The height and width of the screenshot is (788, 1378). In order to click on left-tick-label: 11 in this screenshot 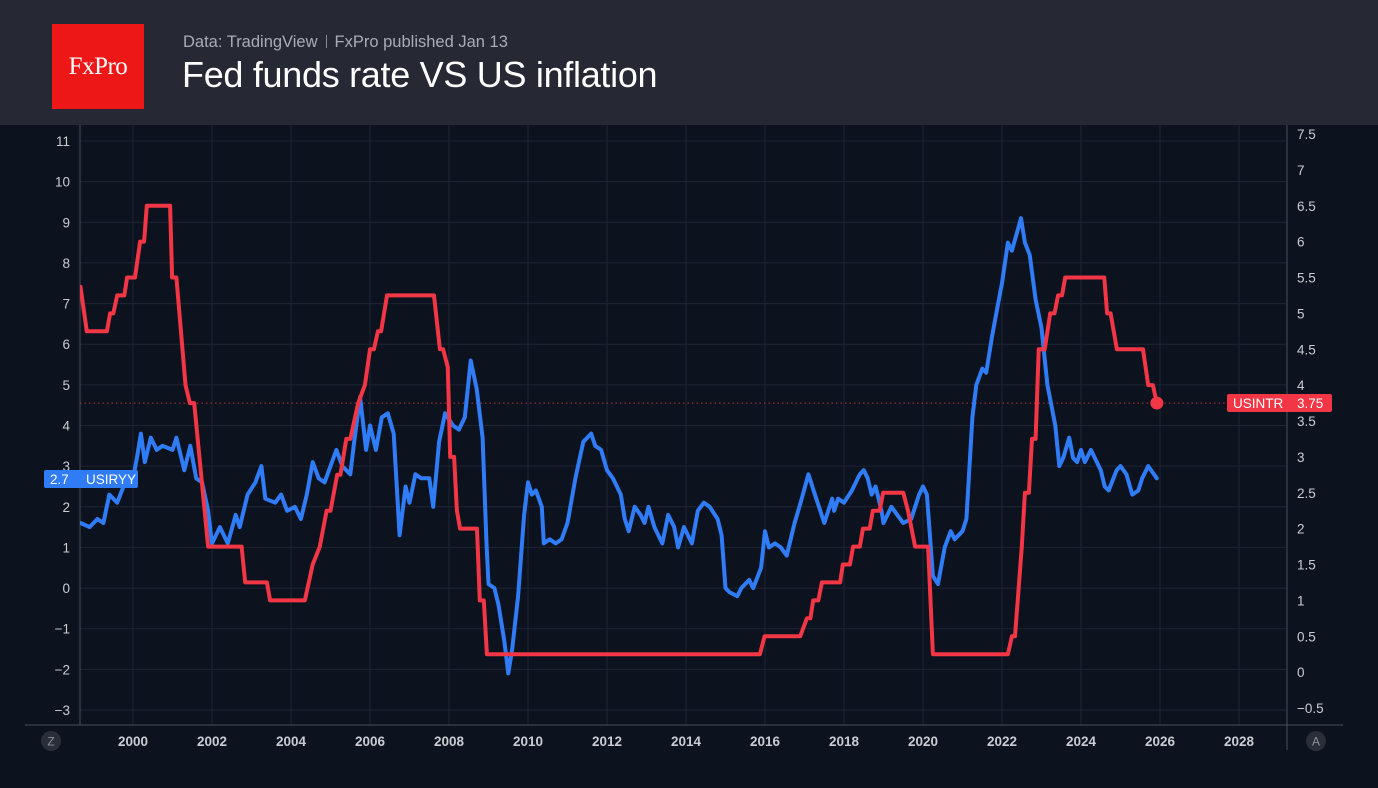, I will do `click(63, 141)`.